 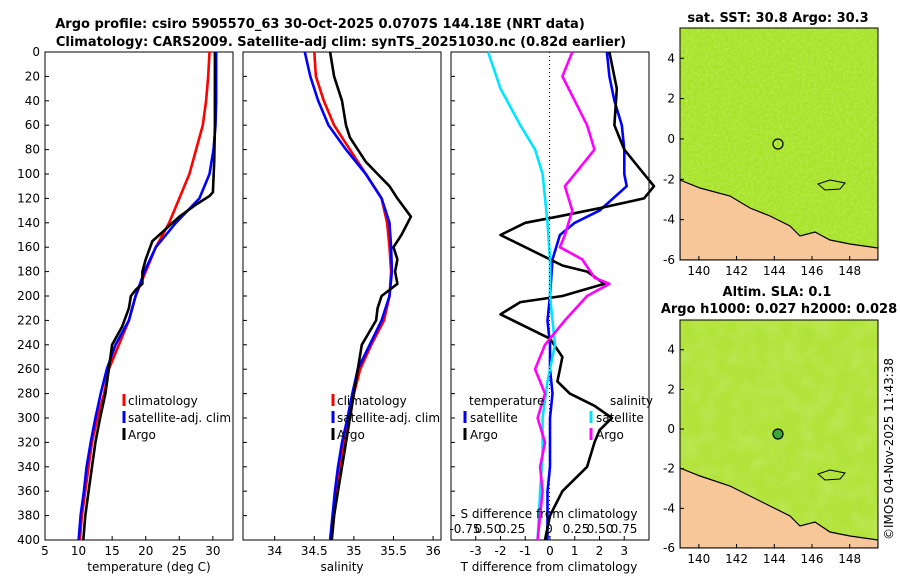 What do you see at coordinates (476, 551) in the screenshot?
I see `x-tick-label: -3` at bounding box center [476, 551].